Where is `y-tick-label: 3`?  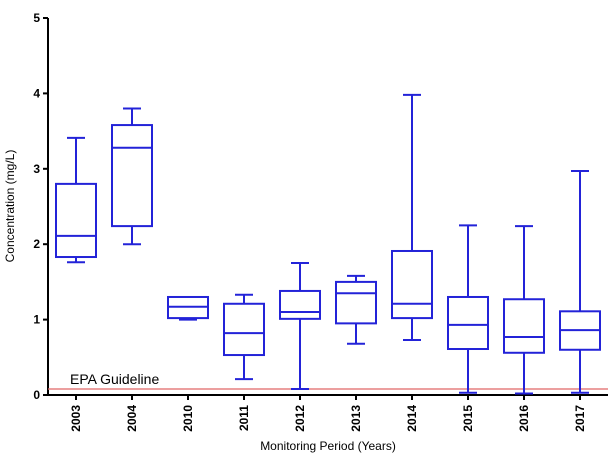
y-tick-label: 3 is located at coordinates (36, 169).